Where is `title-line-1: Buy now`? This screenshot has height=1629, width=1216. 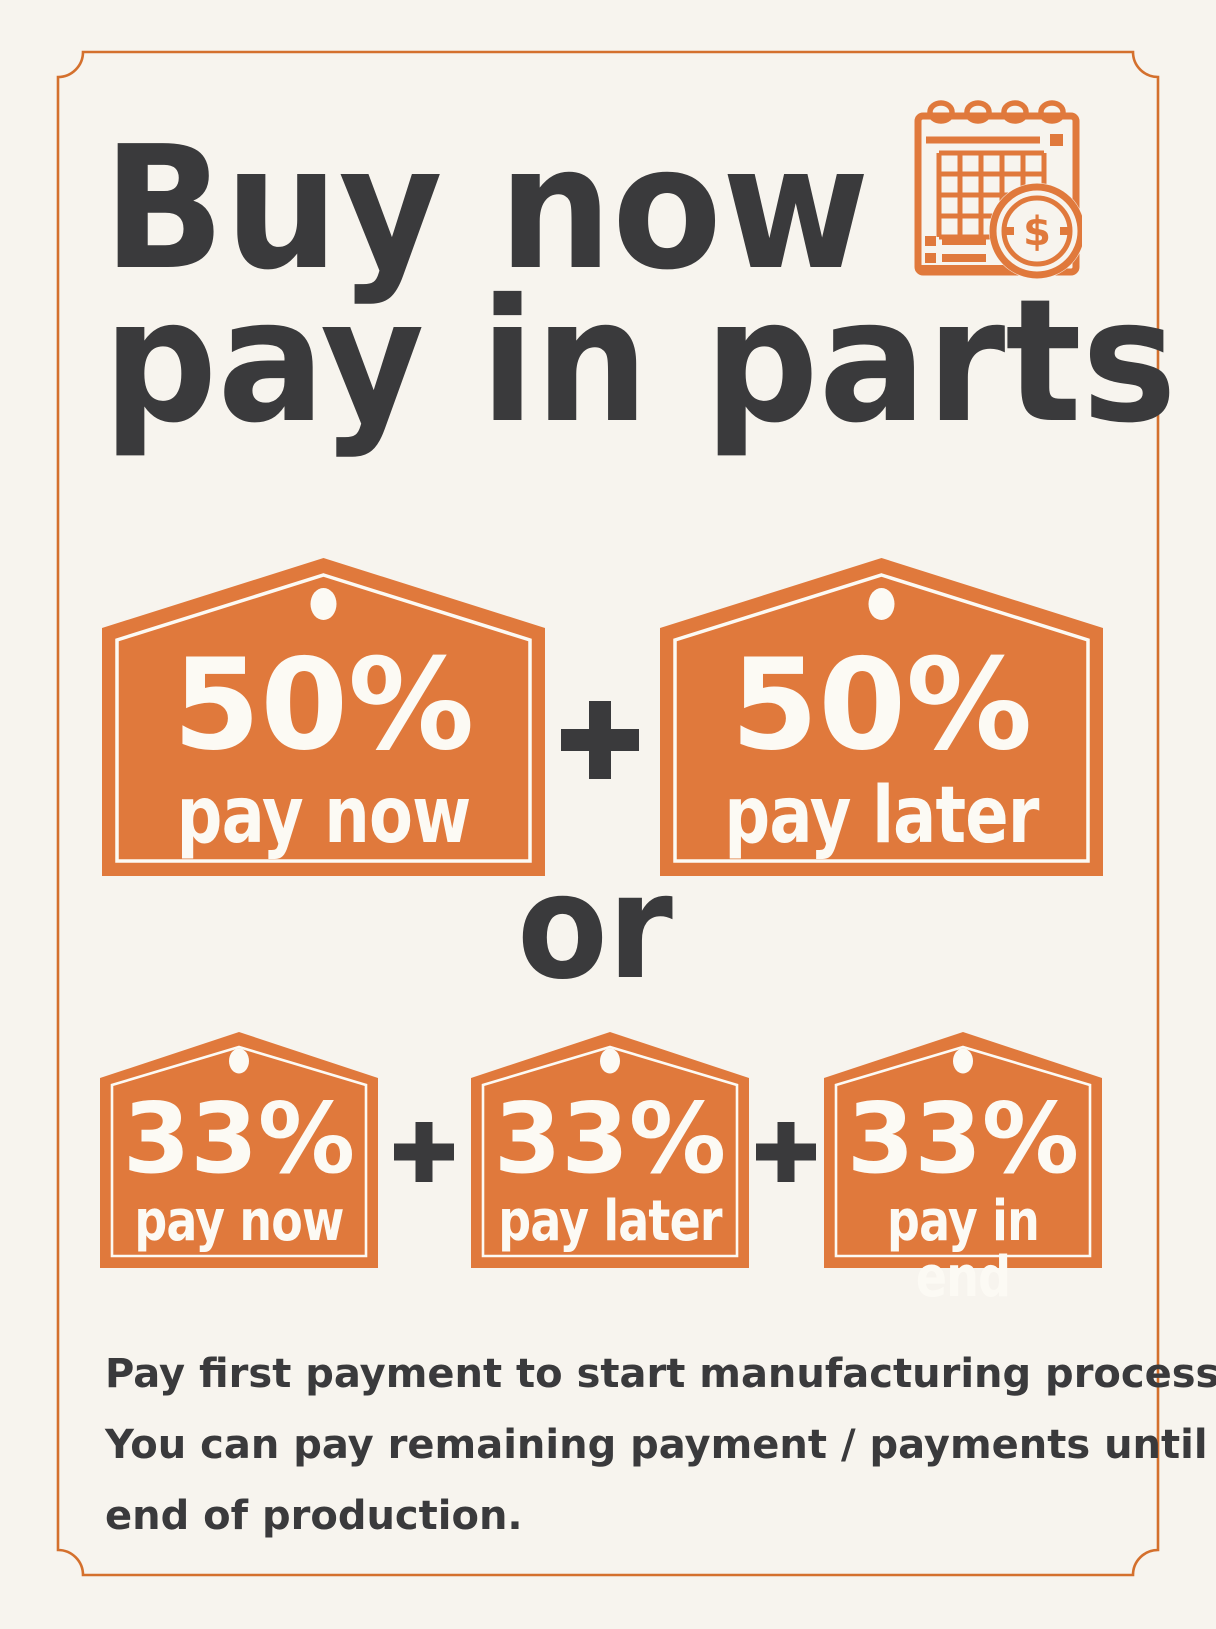
title-line-1: Buy now is located at coordinates (486, 209).